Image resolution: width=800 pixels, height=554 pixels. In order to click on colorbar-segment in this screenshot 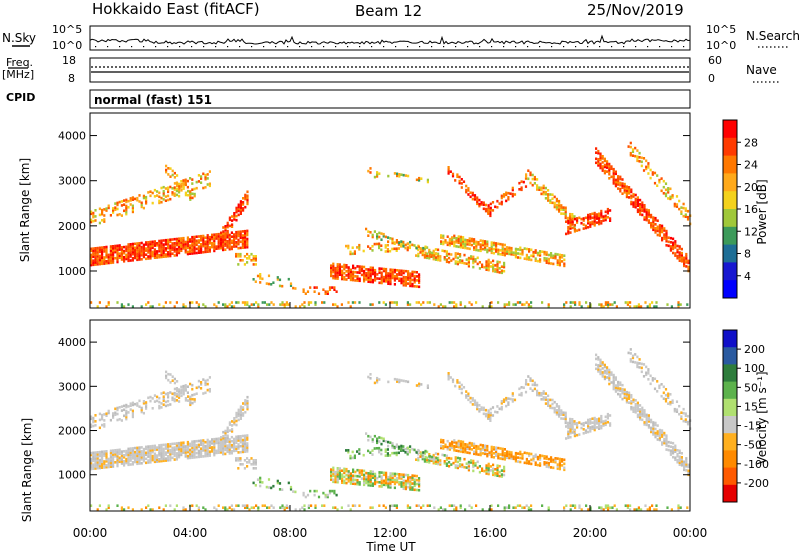, I will do `click(730, 289)`.